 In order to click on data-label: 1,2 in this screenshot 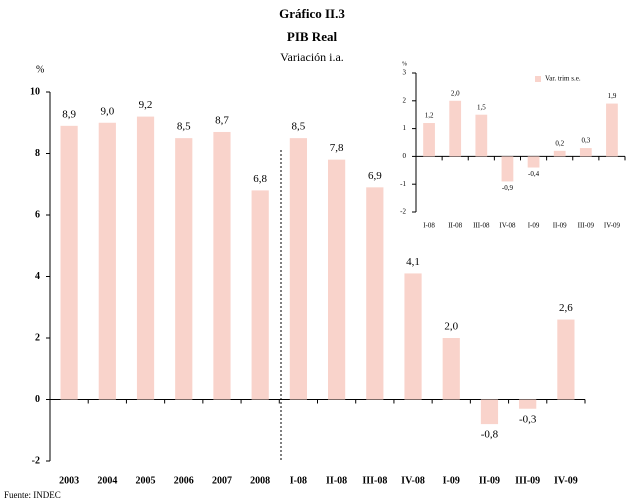, I will do `click(429, 116)`.